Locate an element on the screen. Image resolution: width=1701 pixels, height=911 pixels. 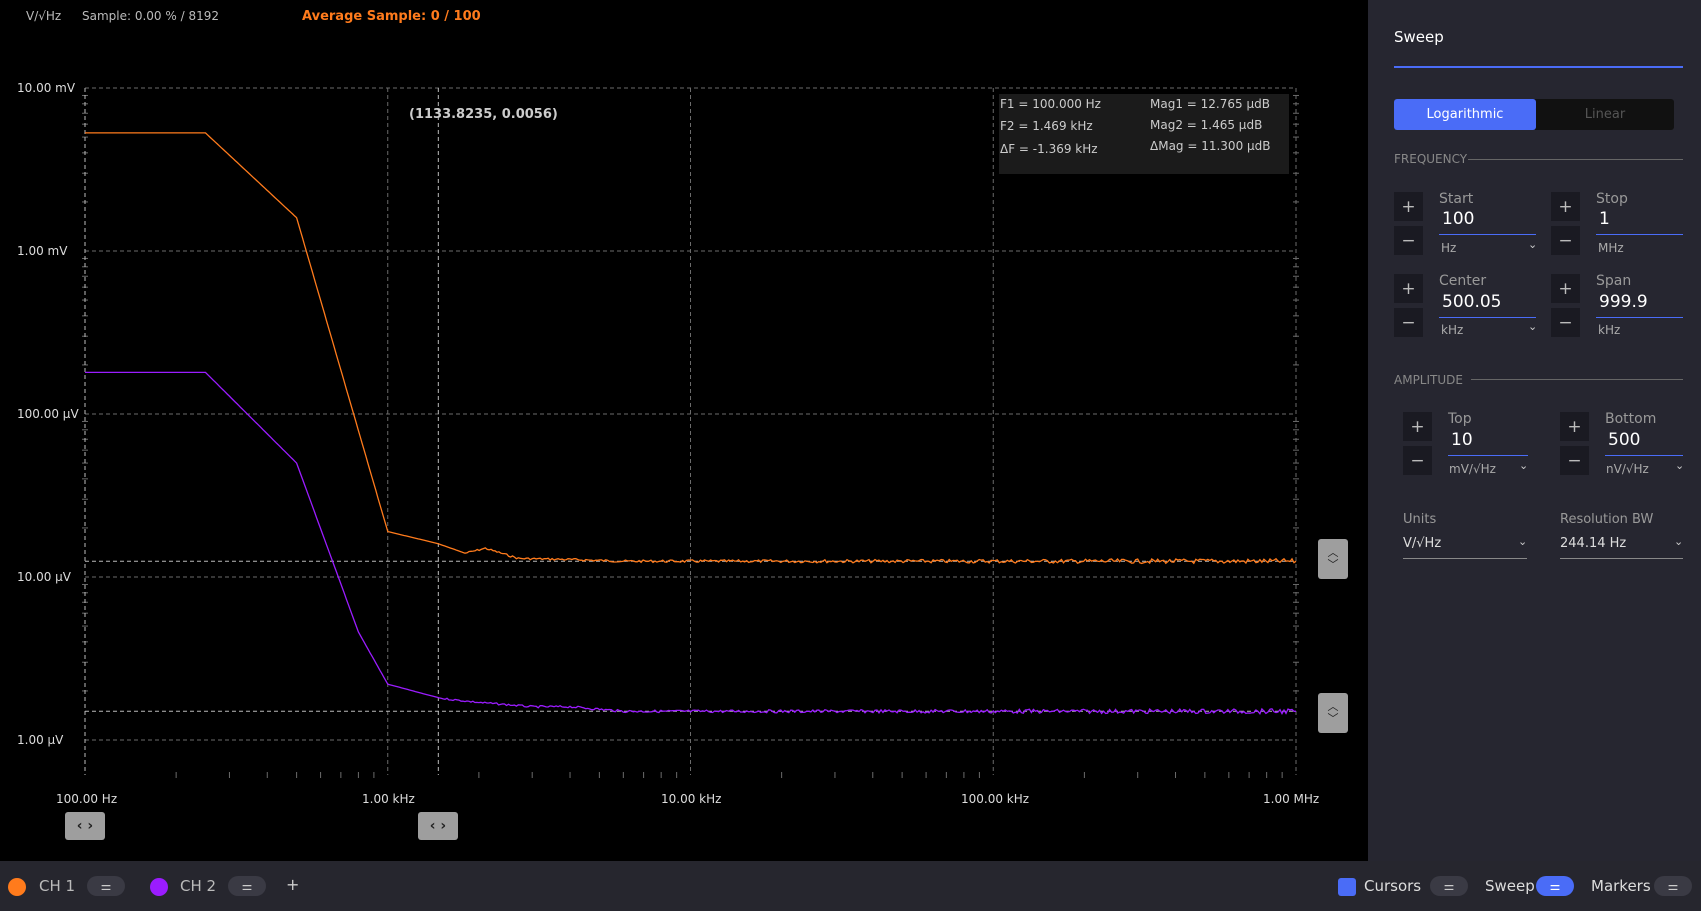
center-label: Center is located at coordinates (1463, 281).